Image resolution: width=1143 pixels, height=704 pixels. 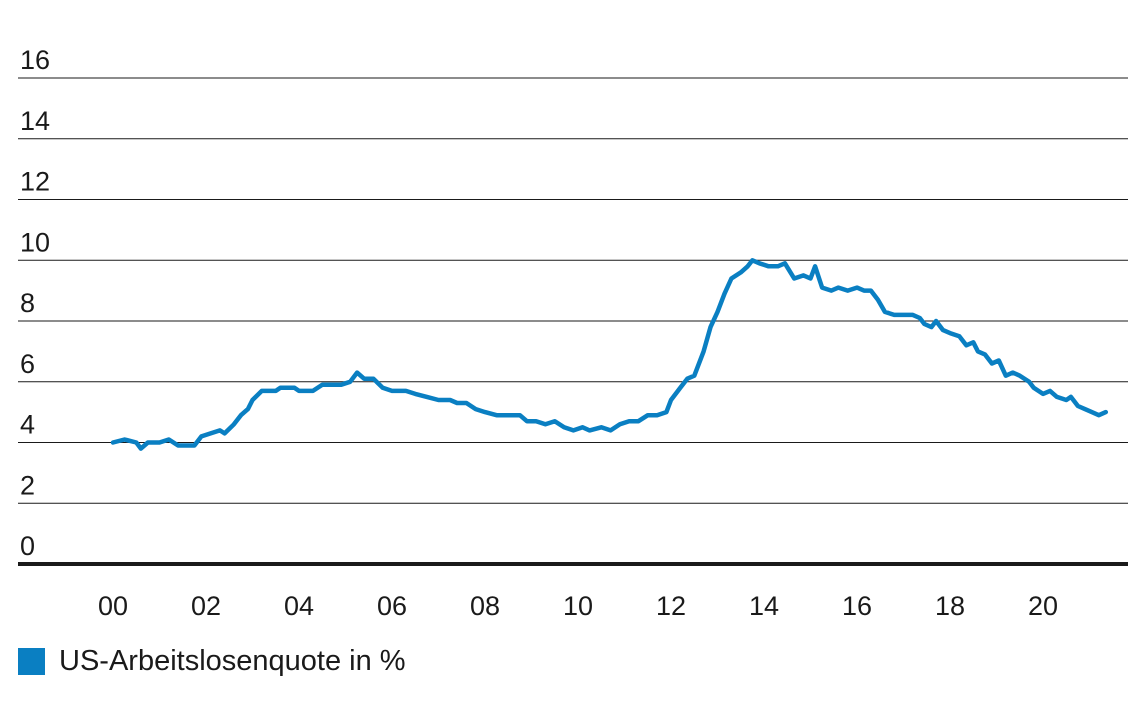 What do you see at coordinates (31, 661) in the screenshot?
I see `legend-swatch` at bounding box center [31, 661].